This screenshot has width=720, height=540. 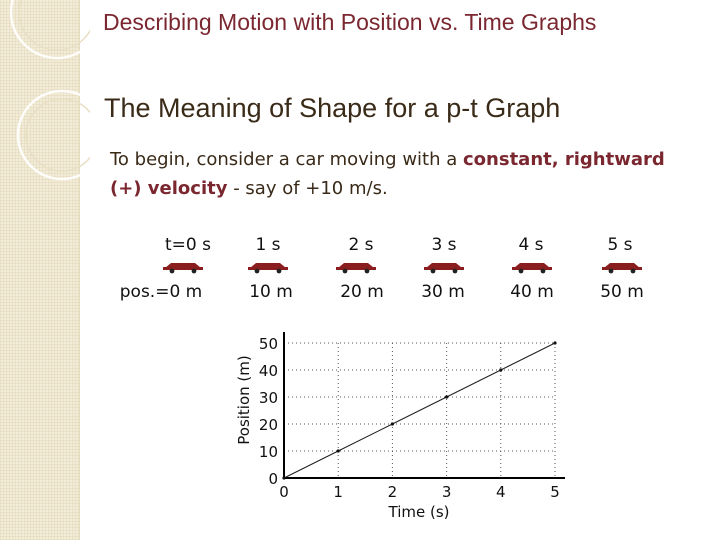 I want to click on y-tick-label: 40, so click(x=268, y=371).